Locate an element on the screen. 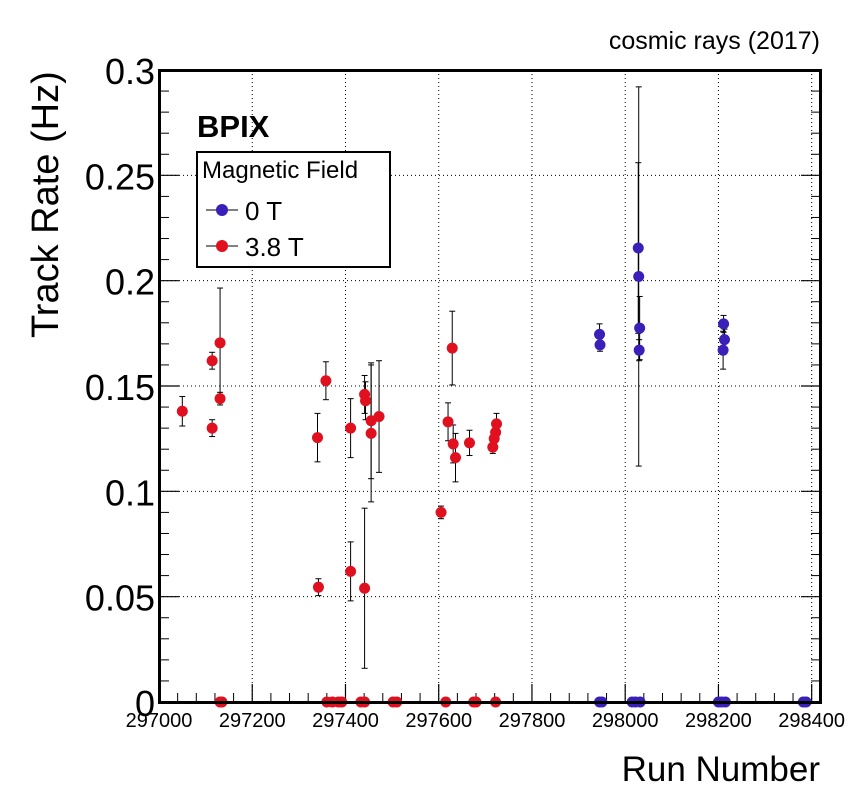 This screenshot has width=854, height=807. y-tick-label: 0.15 is located at coordinates (120, 387).